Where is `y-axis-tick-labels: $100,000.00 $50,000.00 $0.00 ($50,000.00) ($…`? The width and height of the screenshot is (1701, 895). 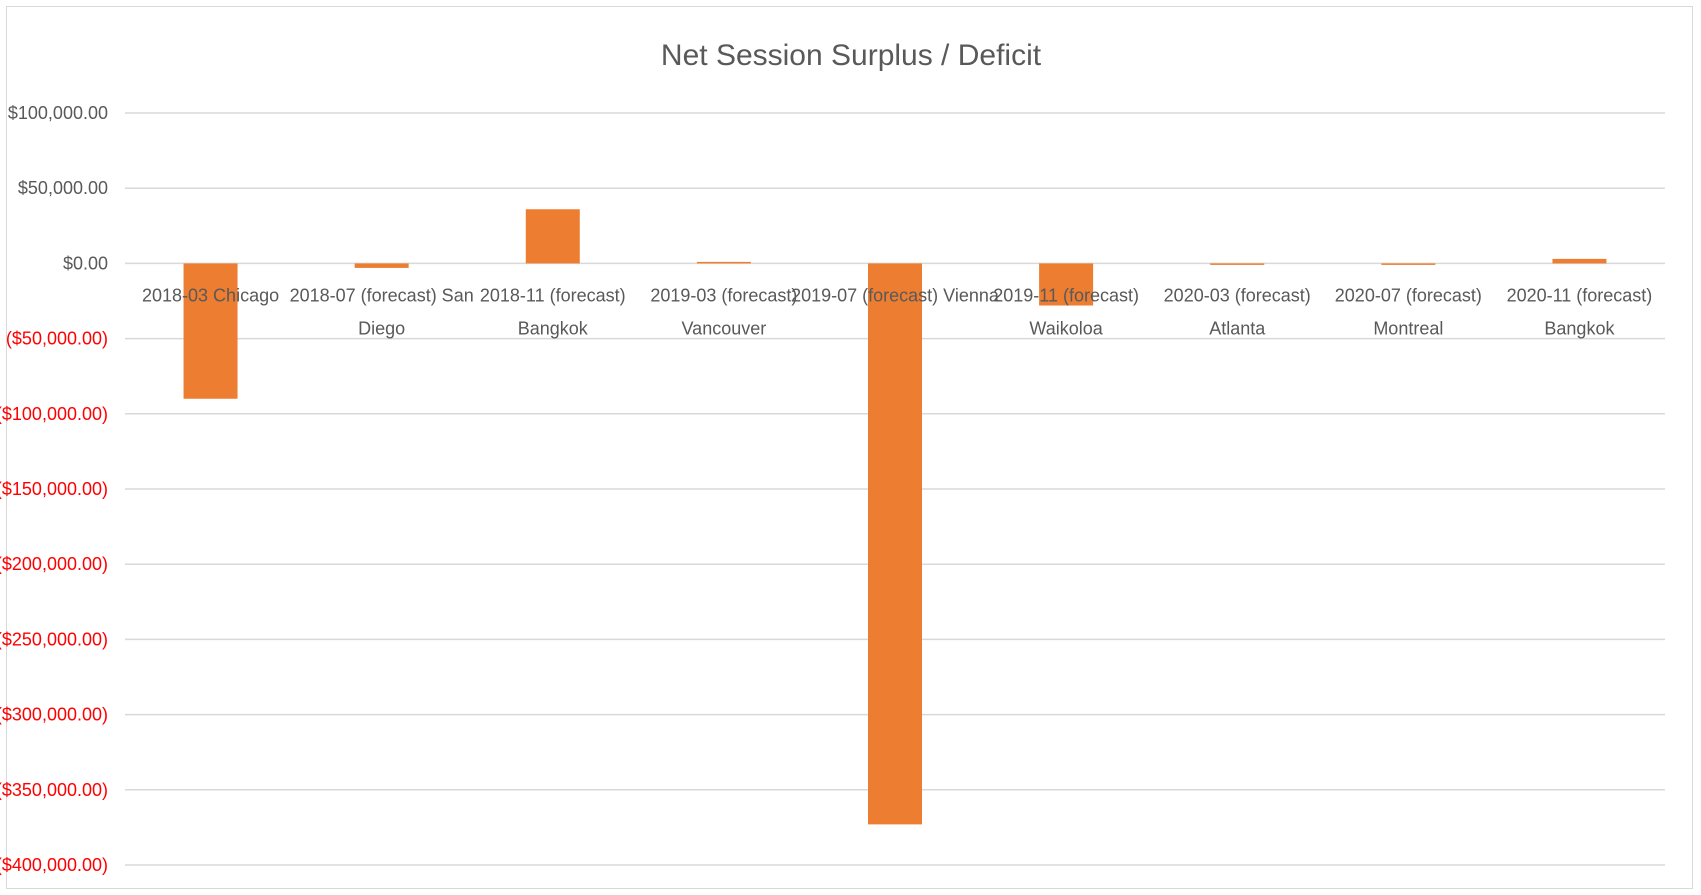
y-axis-tick-labels: $100,000.00 $50,000.00 $0.00 ($50,000.00) ($… is located at coordinates (54, 489).